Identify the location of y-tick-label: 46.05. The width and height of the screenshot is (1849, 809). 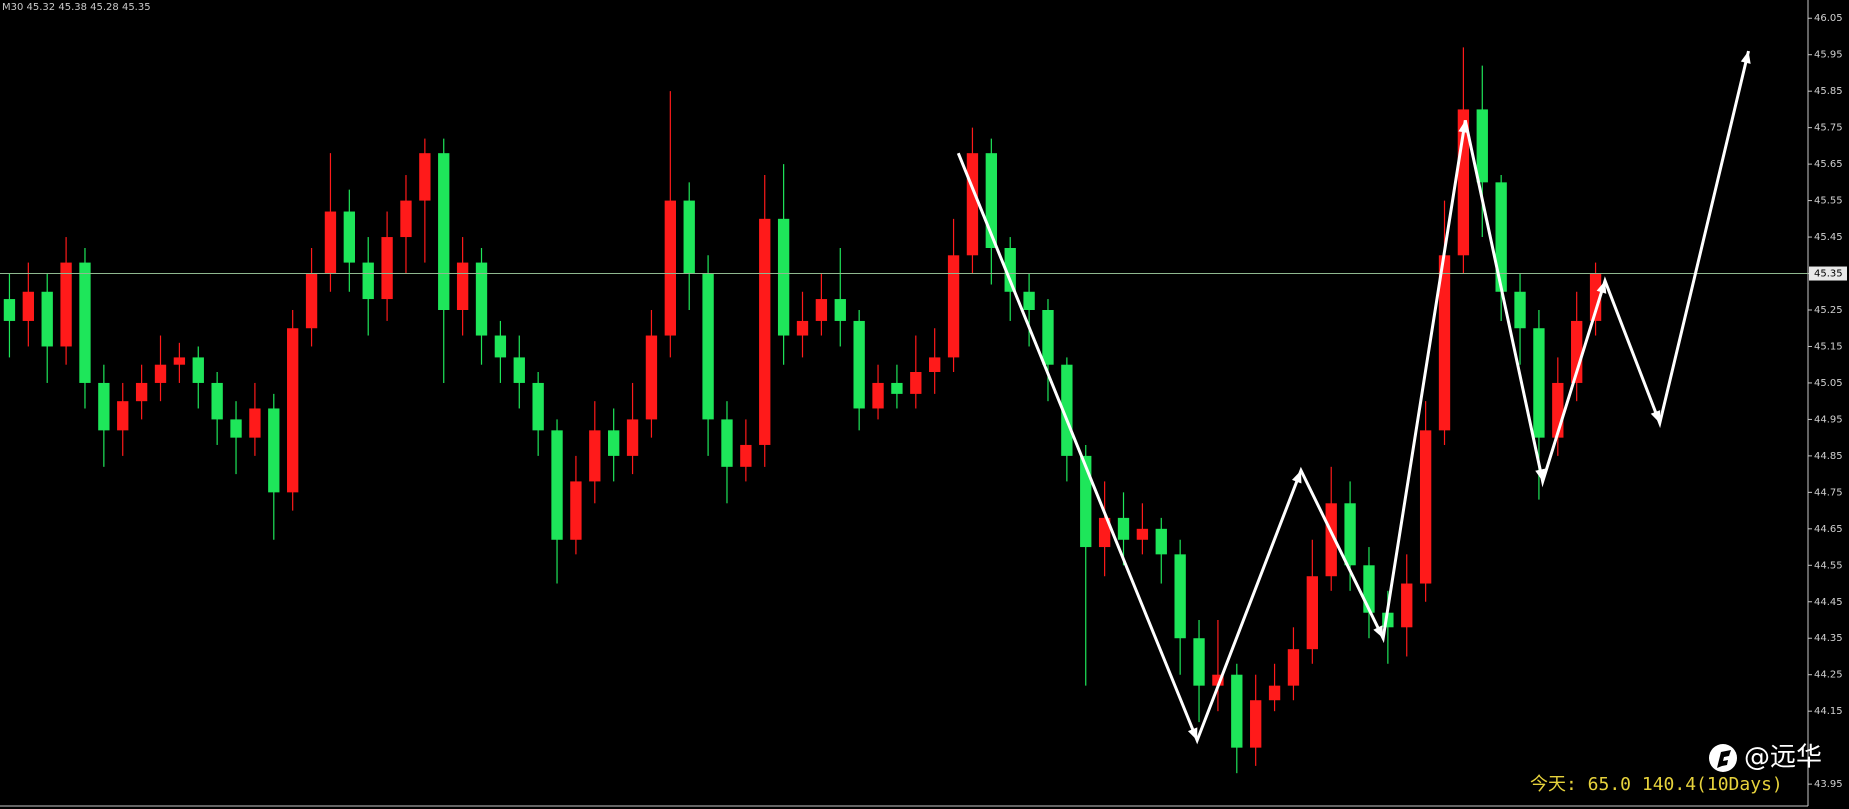
(1828, 18).